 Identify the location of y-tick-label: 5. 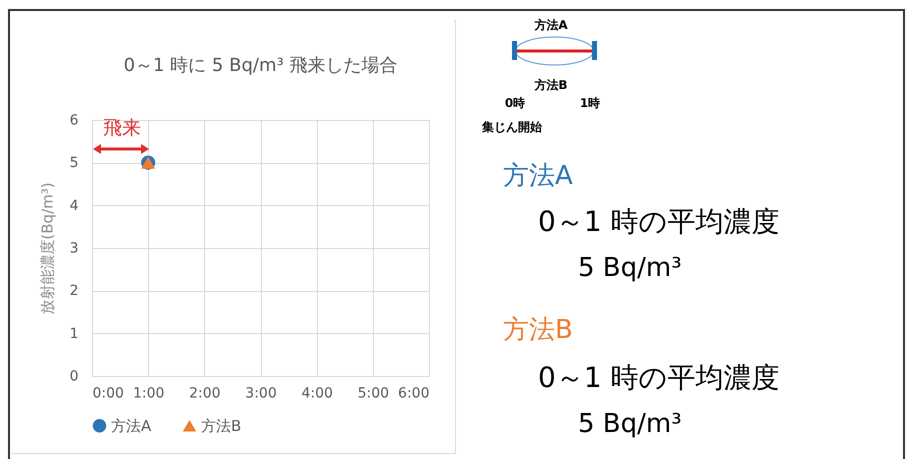
(74, 163).